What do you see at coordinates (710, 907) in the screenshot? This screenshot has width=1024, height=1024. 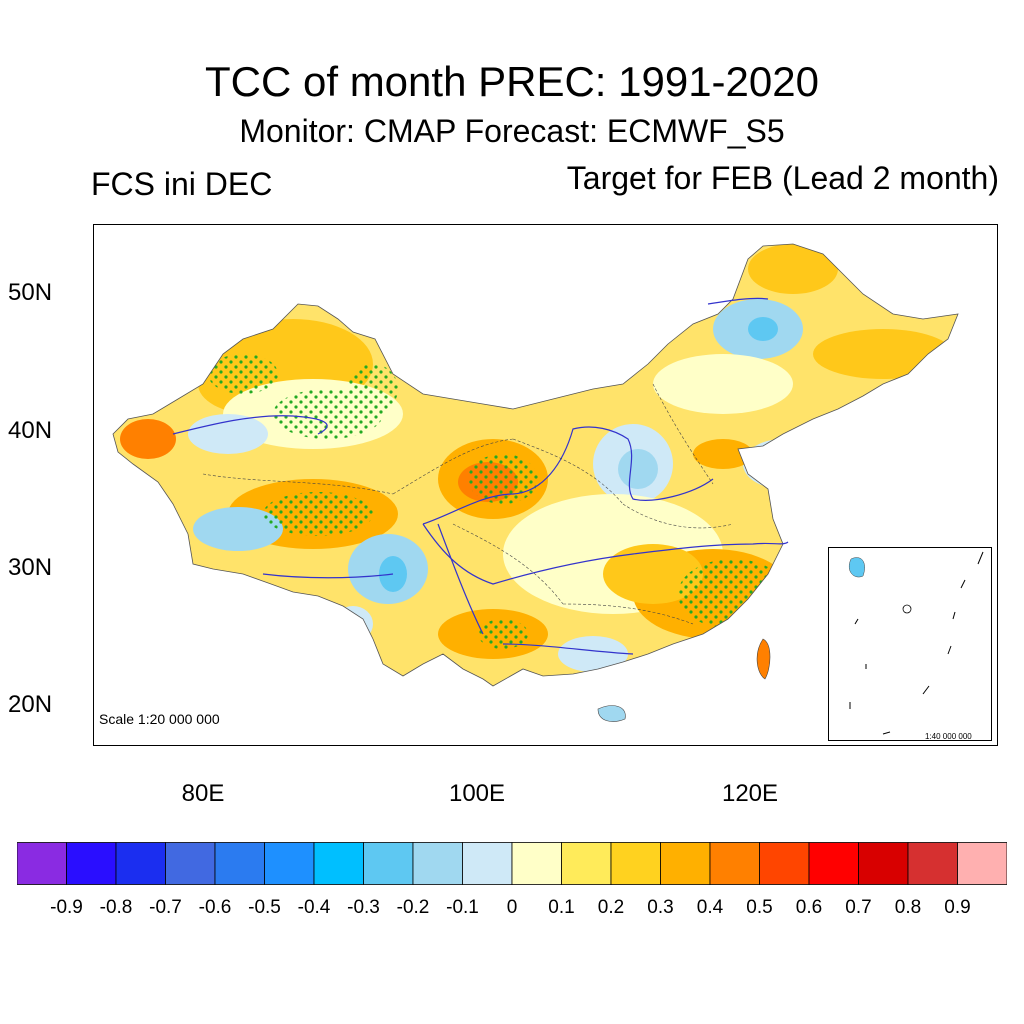 I see `colorbar-tick-label: 0.4` at bounding box center [710, 907].